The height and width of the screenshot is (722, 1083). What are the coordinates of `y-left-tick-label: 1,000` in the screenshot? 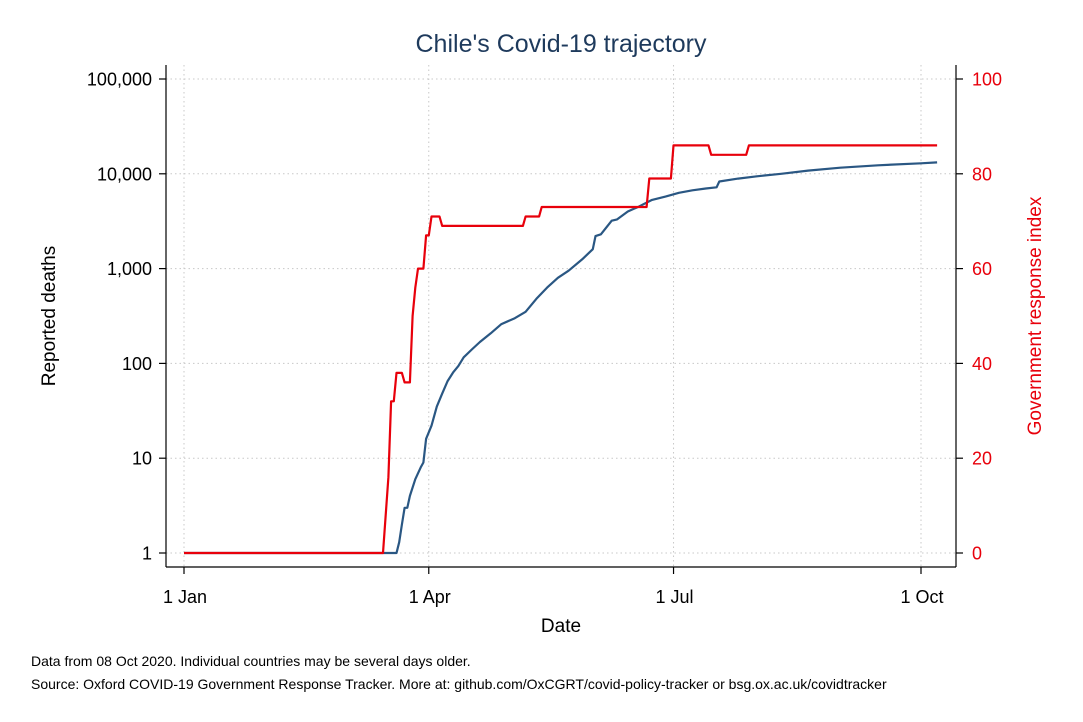 It's located at (129, 269).